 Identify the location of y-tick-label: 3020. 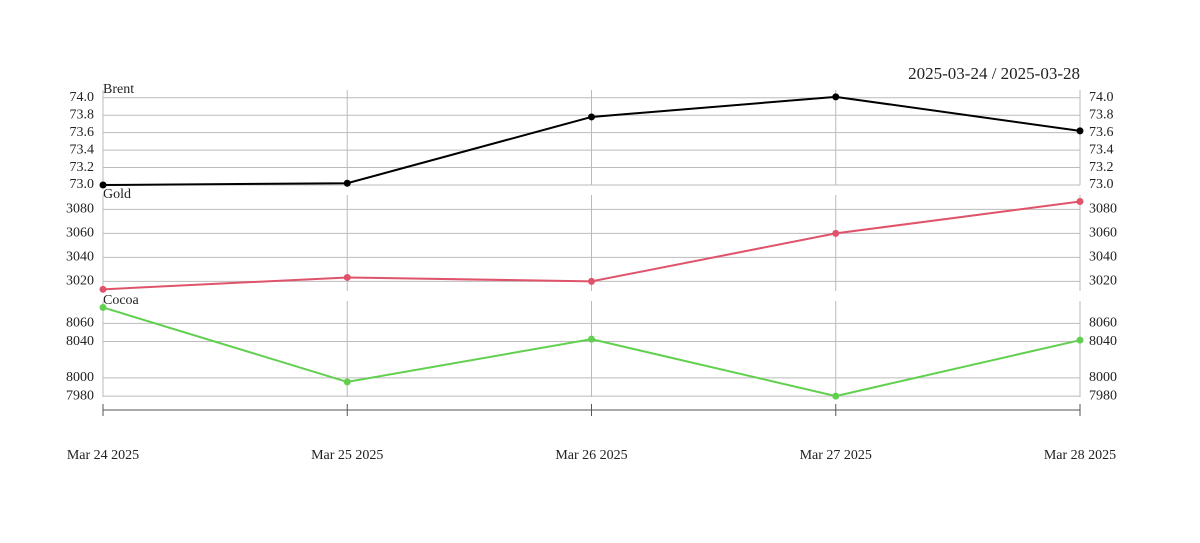
(80, 281).